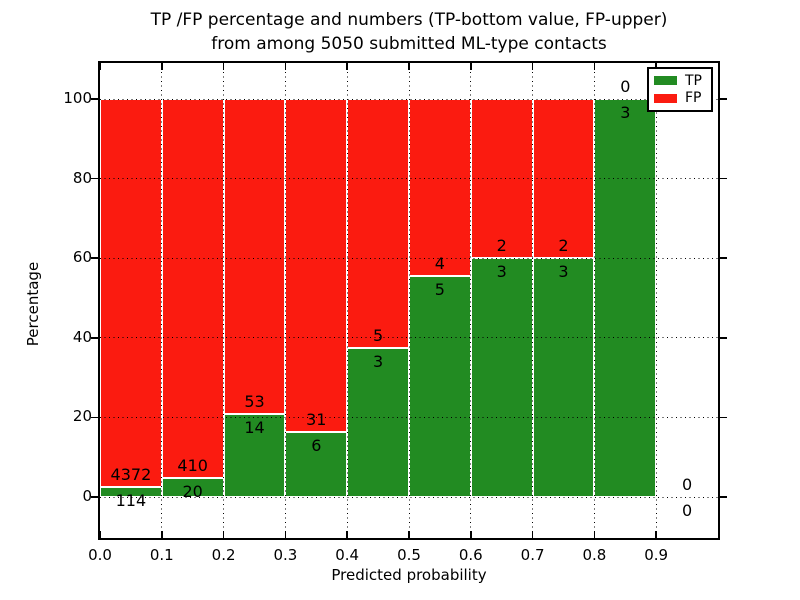  What do you see at coordinates (82, 177) in the screenshot?
I see `y-tick-label: 80` at bounding box center [82, 177].